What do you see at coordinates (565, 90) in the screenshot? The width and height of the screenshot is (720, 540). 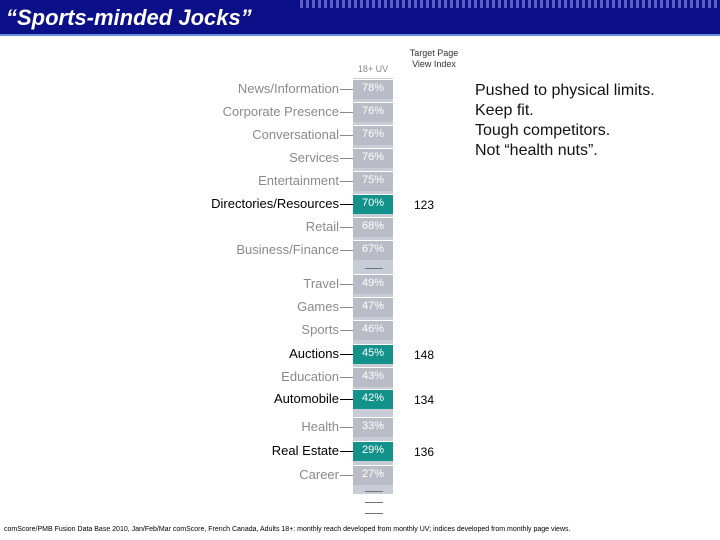 I see `description-line: Pushed to physical limits.` at bounding box center [565, 90].